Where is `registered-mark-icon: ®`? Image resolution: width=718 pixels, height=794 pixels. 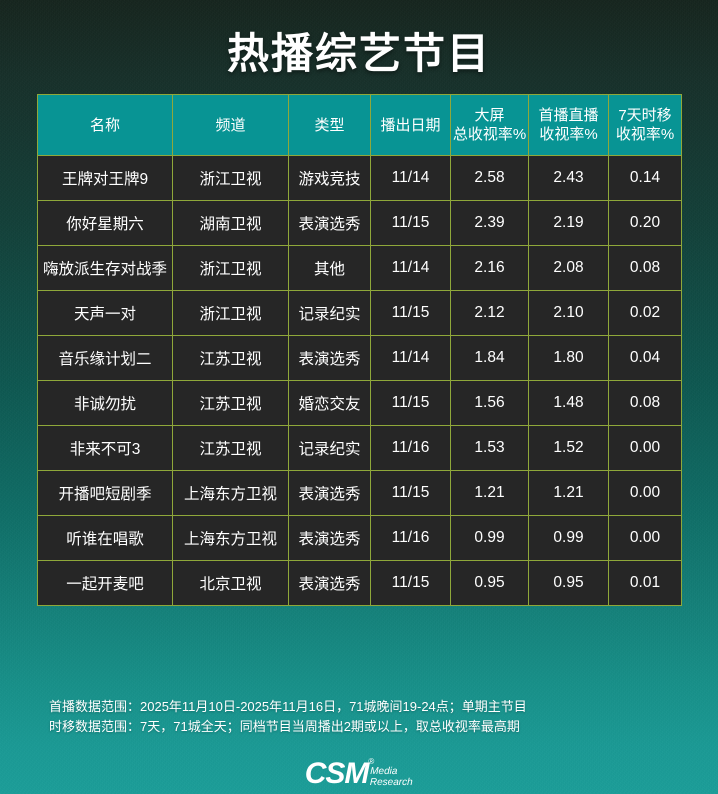
registered-mark-icon: ® is located at coordinates (371, 761).